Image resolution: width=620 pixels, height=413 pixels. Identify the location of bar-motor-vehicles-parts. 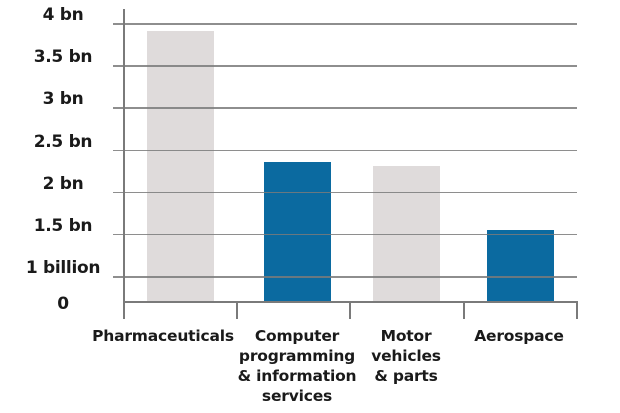
(406, 233).